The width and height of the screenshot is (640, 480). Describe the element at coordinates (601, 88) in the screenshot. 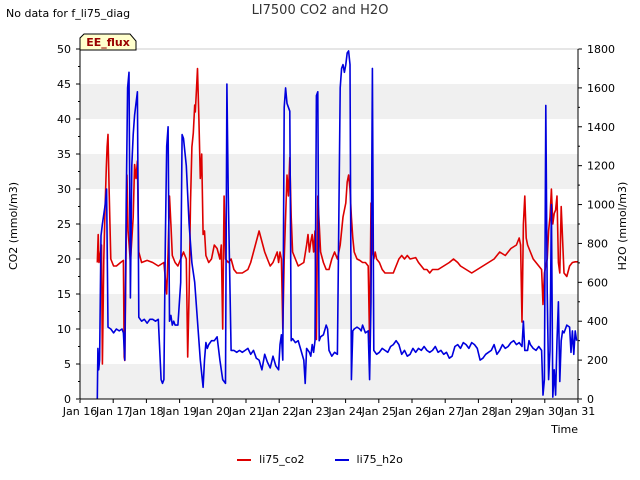

I see `right-tick-label: 1600` at that location.